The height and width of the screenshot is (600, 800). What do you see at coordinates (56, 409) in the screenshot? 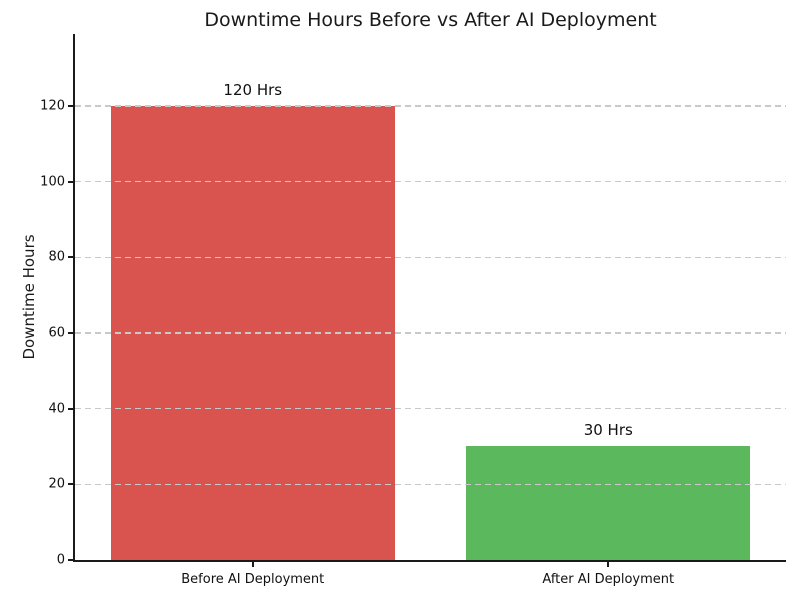
I see `y-tick-label: 40` at bounding box center [56, 409].